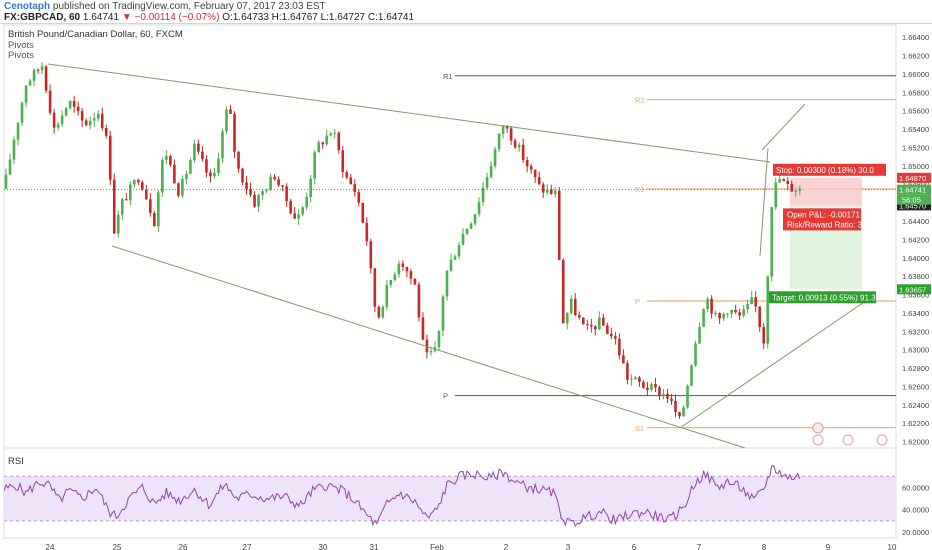 Image resolution: width=932 pixels, height=550 pixels. What do you see at coordinates (915, 111) in the screenshot?
I see `price-tick-label: 1.65600` at bounding box center [915, 111].